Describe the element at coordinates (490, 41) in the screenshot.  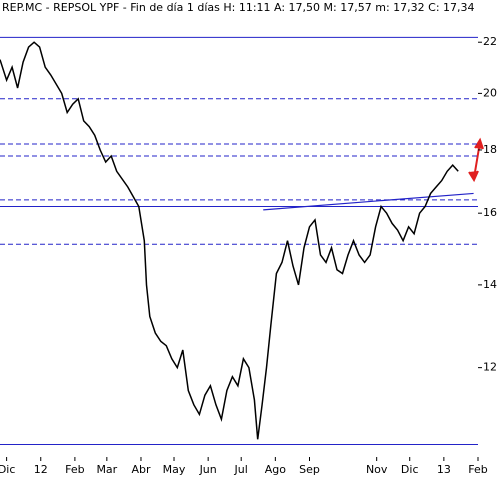
I see `y-tick-label: 22` at that location.